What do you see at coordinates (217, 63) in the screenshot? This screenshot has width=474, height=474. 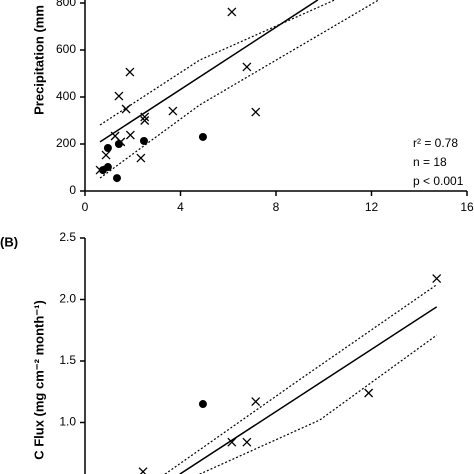 I see `ci-upper` at bounding box center [217, 63].